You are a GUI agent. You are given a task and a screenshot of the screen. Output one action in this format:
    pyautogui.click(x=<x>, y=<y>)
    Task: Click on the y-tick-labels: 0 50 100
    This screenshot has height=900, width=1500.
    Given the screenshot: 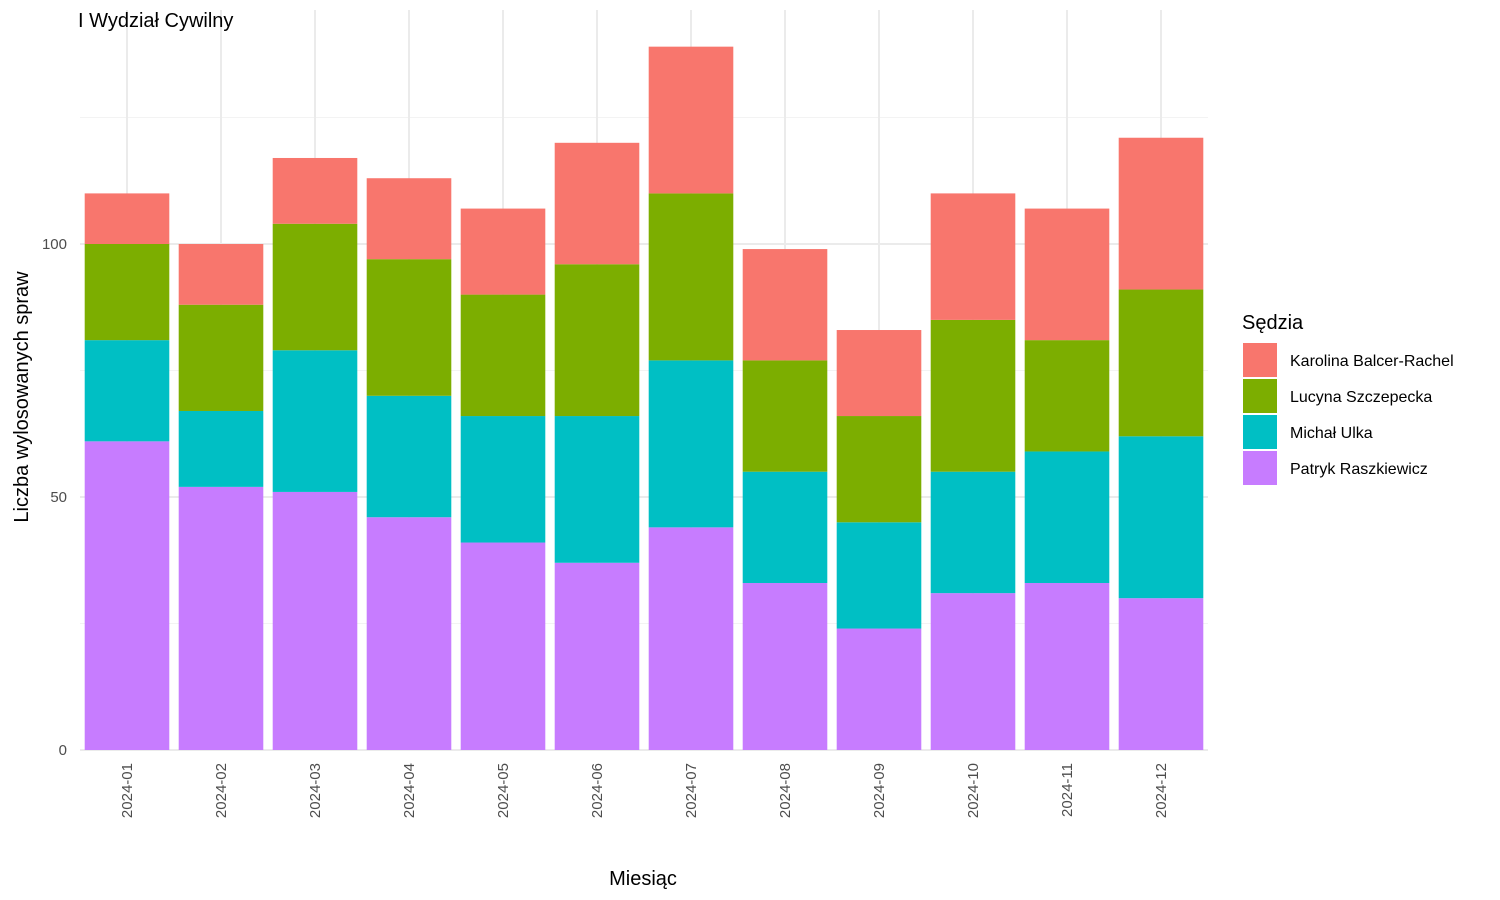 What is the action you would take?
    pyautogui.click(x=54, y=497)
    